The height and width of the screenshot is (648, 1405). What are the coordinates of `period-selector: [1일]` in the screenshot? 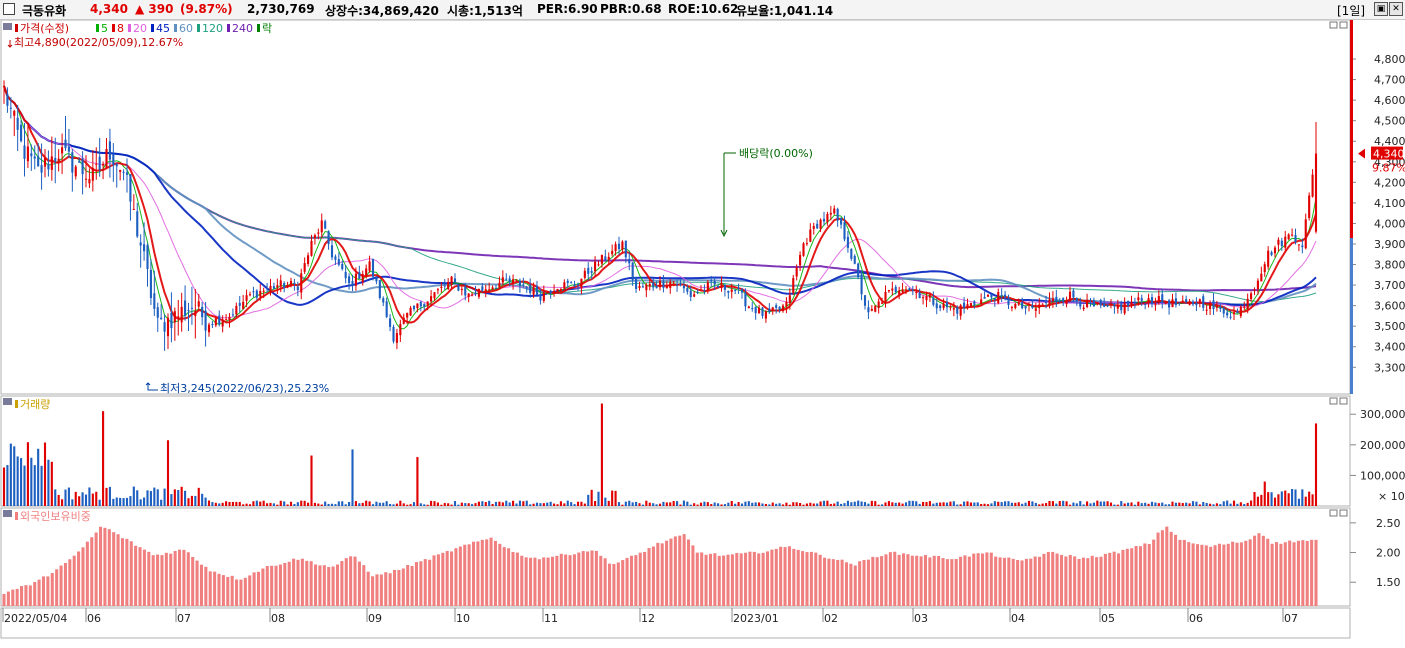 It's located at (1351, 11).